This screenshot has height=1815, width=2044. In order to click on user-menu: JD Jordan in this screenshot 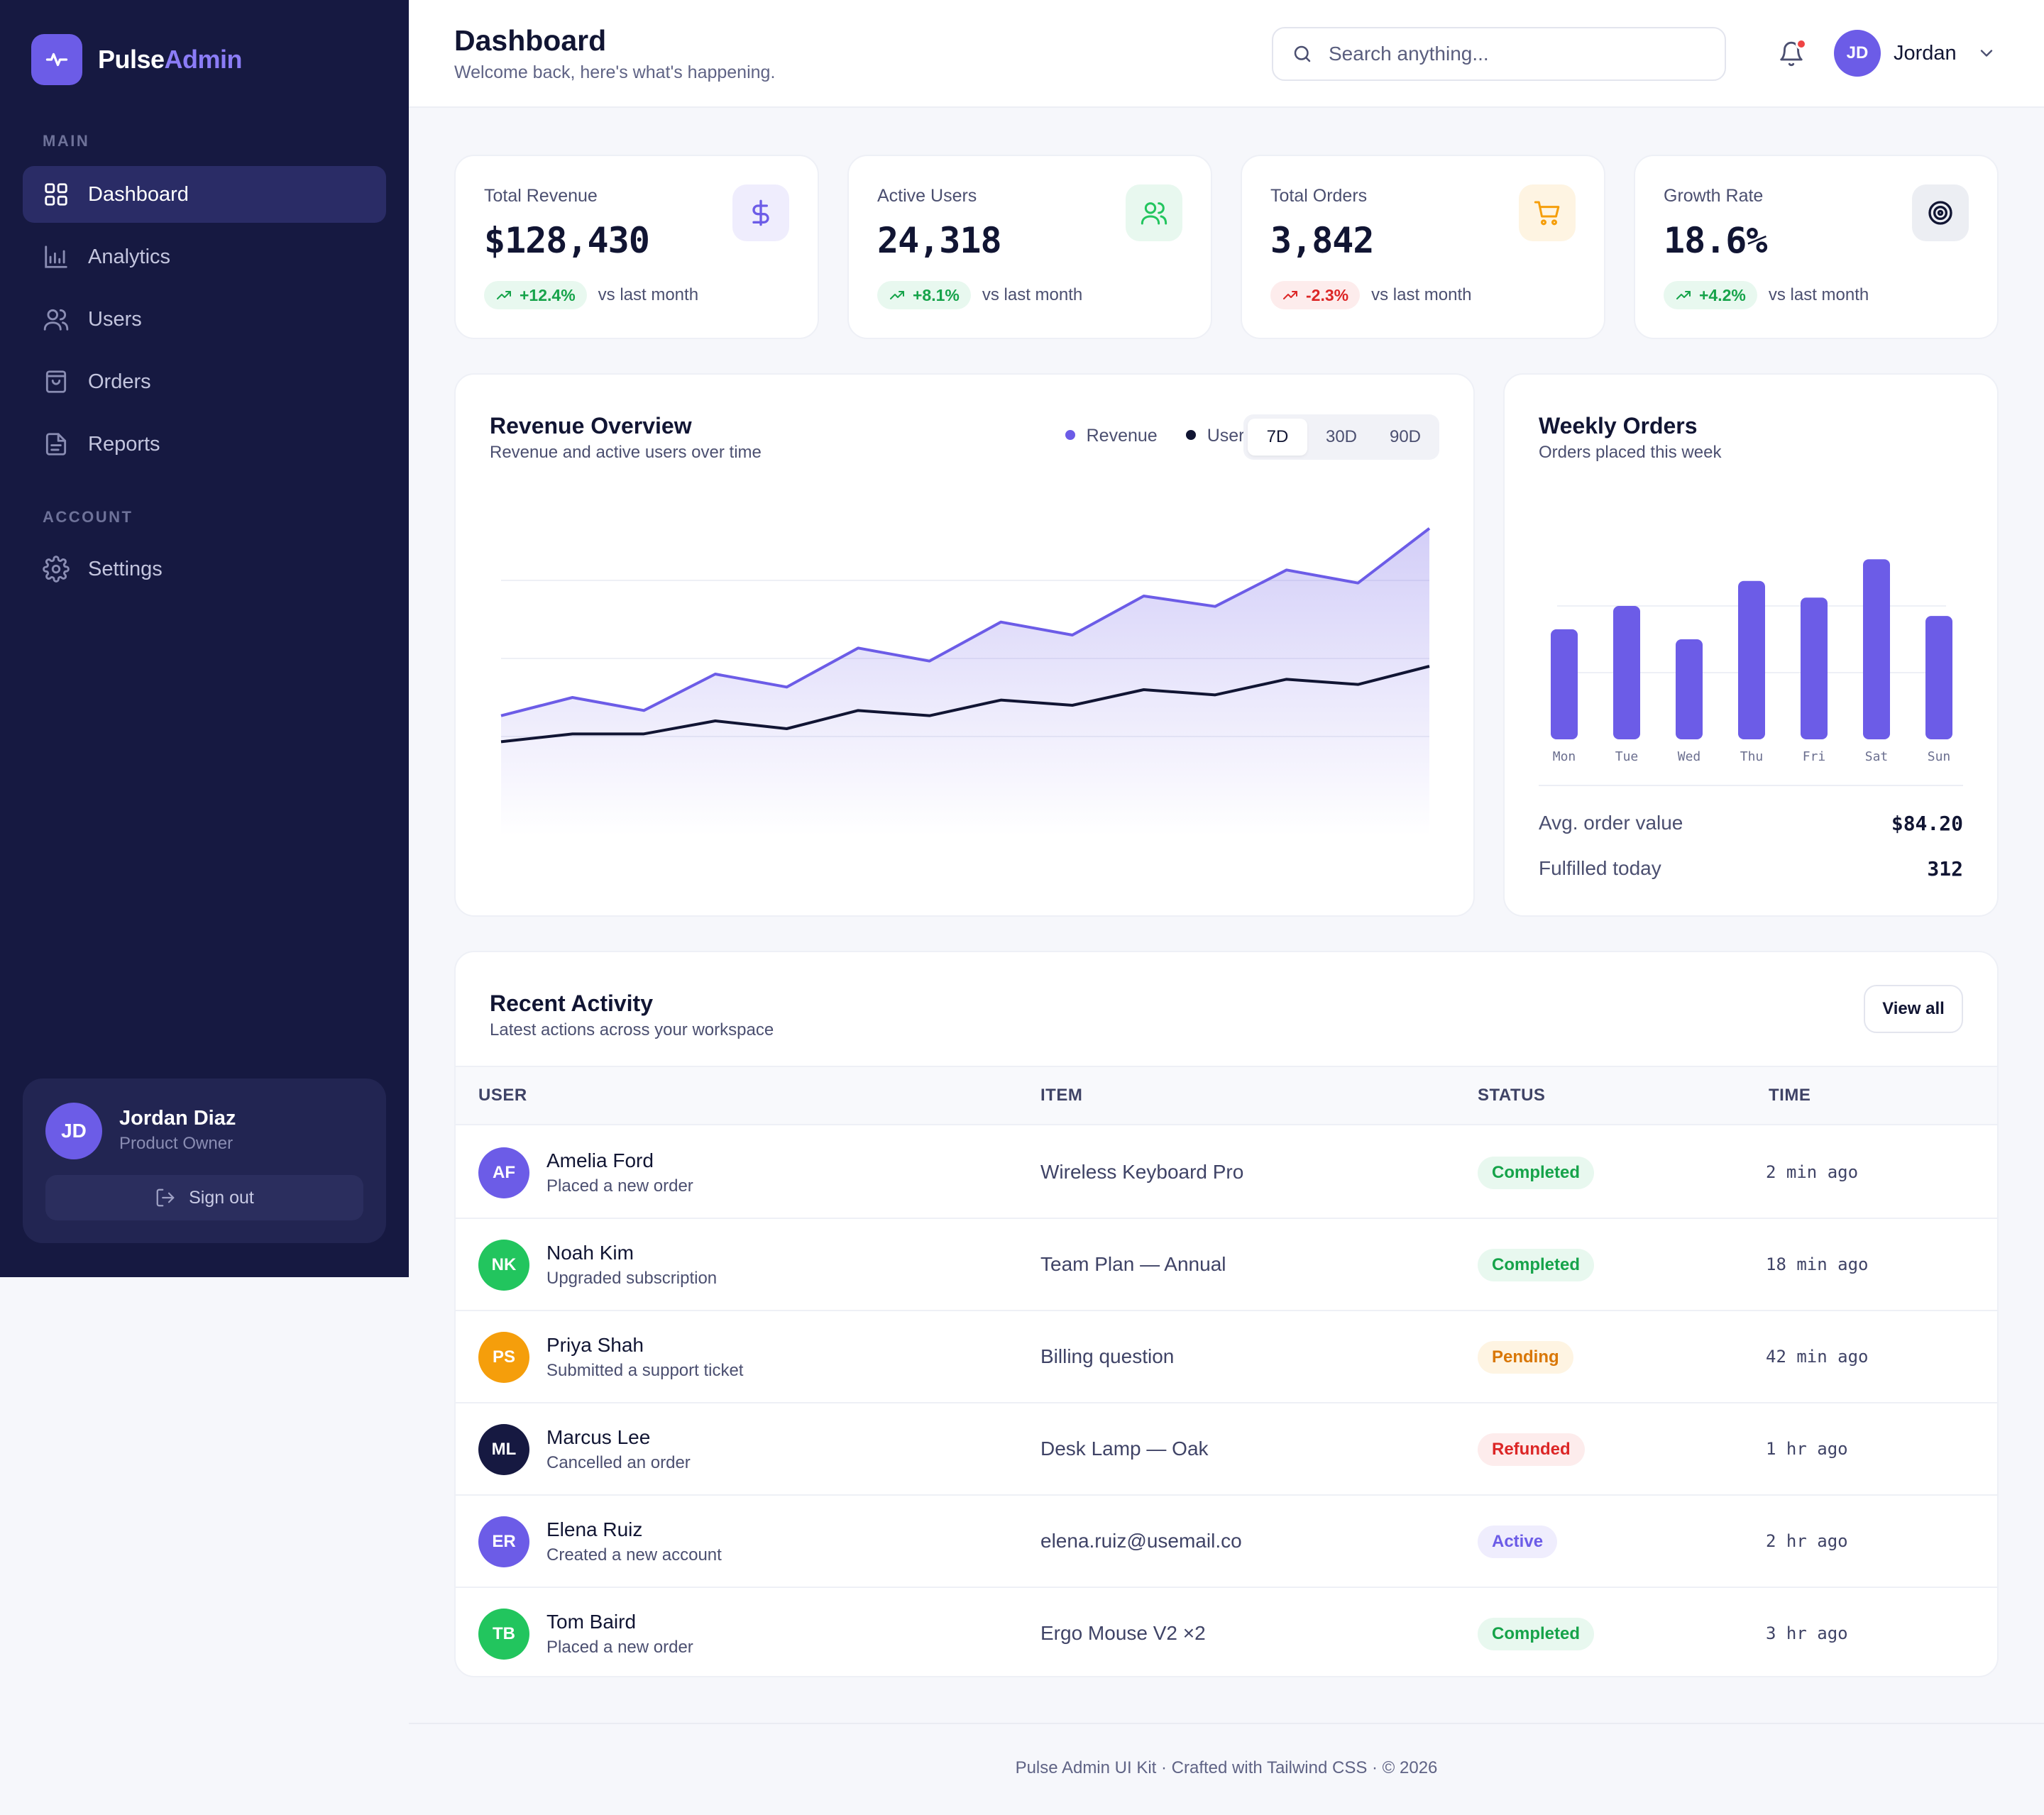, I will do `click(1915, 53)`.